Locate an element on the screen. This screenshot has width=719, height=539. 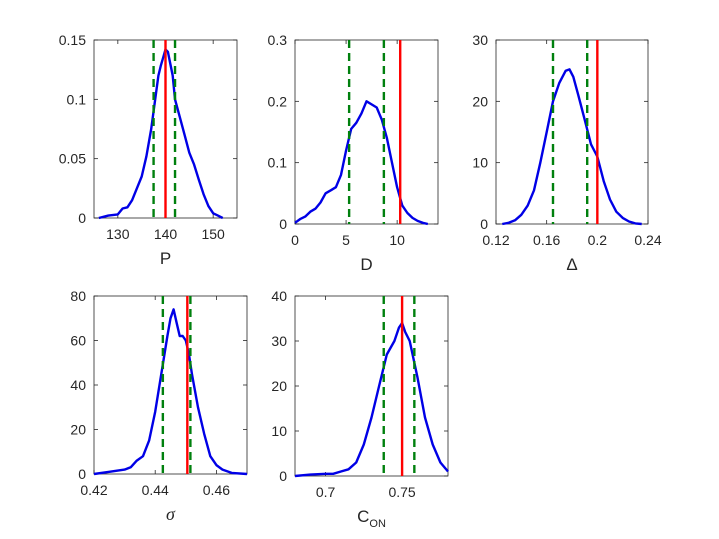
x-tick-label: 5 is located at coordinates (346, 240).